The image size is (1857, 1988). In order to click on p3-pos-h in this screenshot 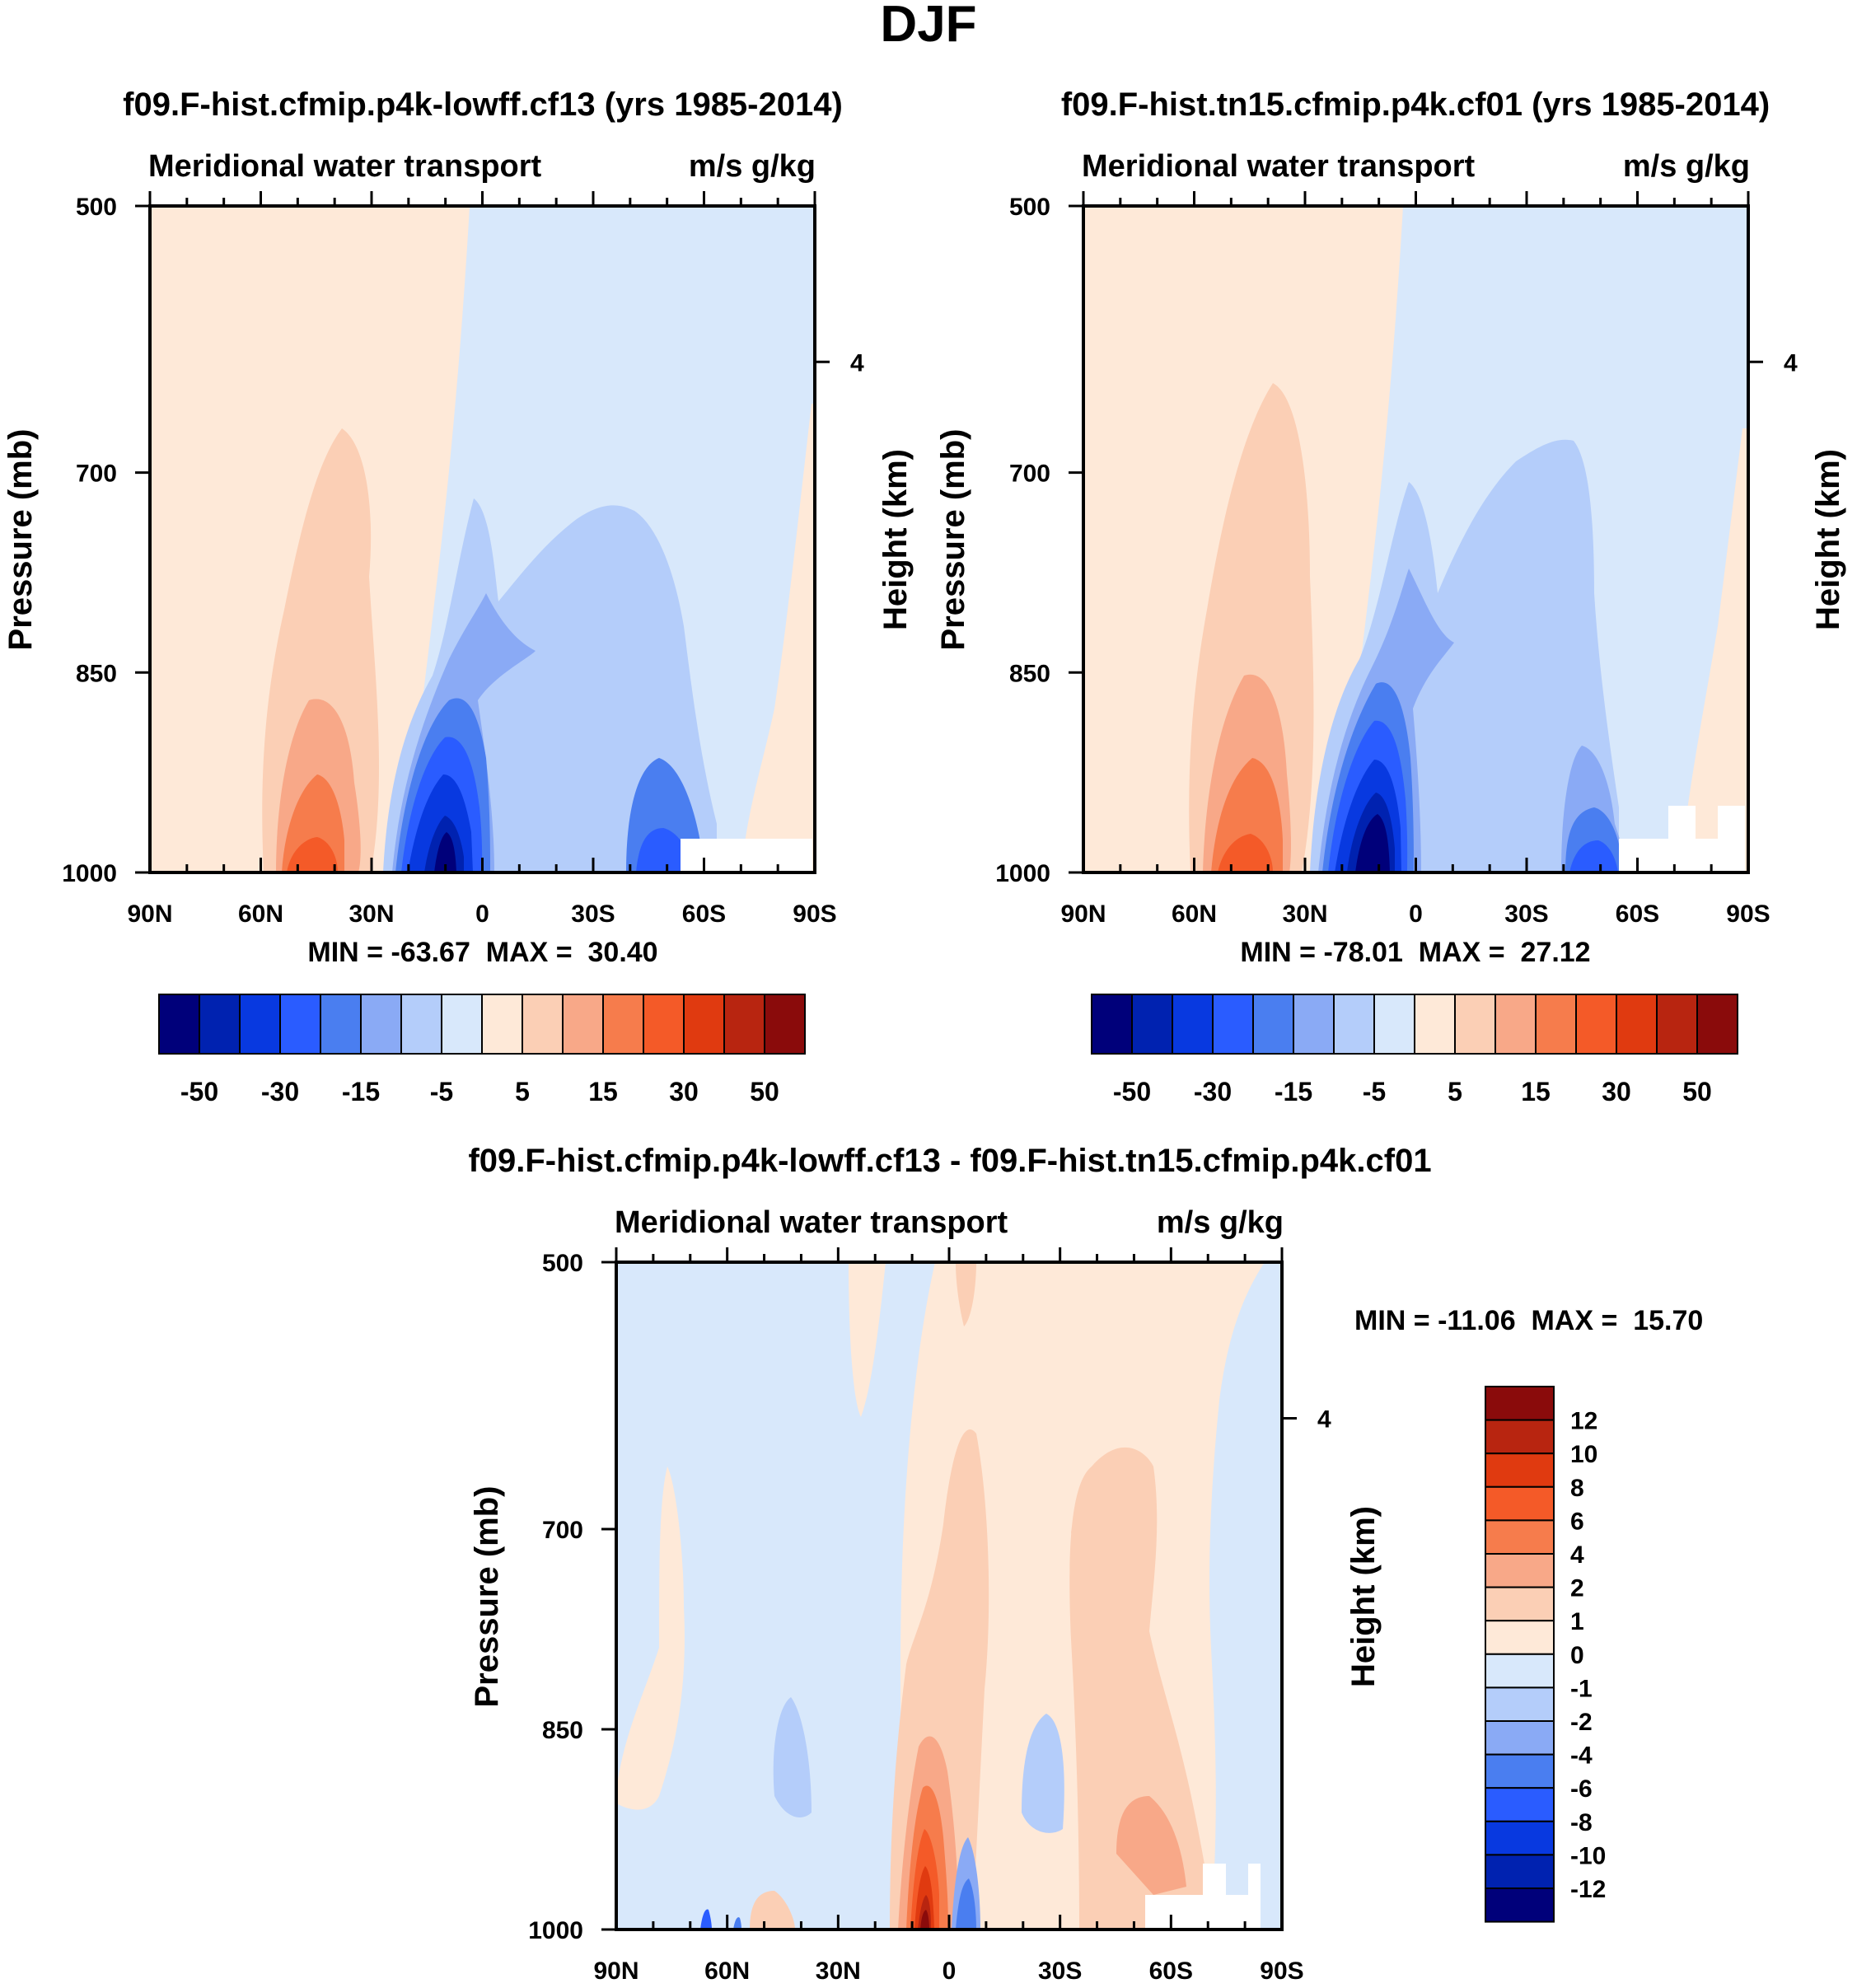, I will do `click(1140, 1689)`.